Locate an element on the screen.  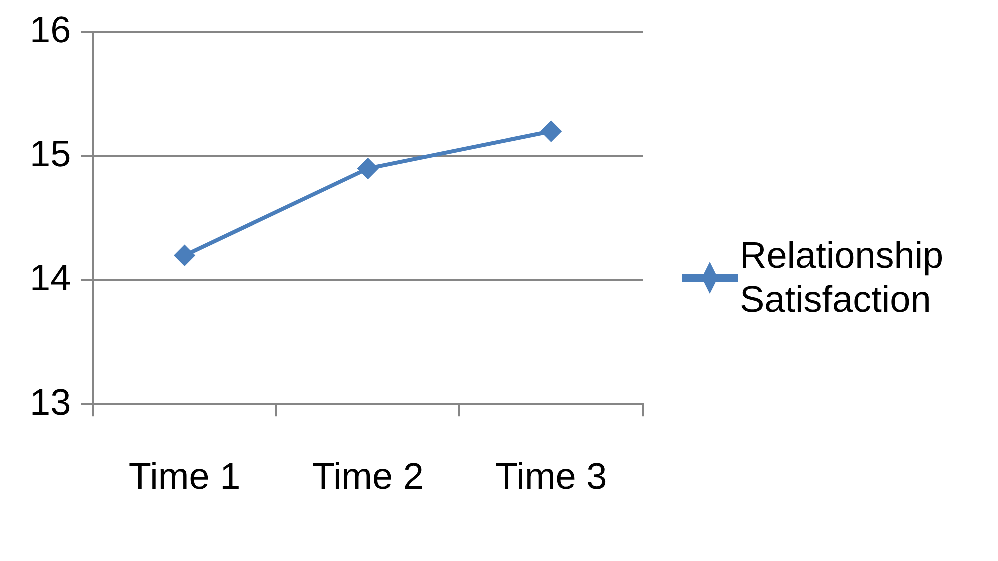
y-tick-label: 14 is located at coordinates (51, 278).